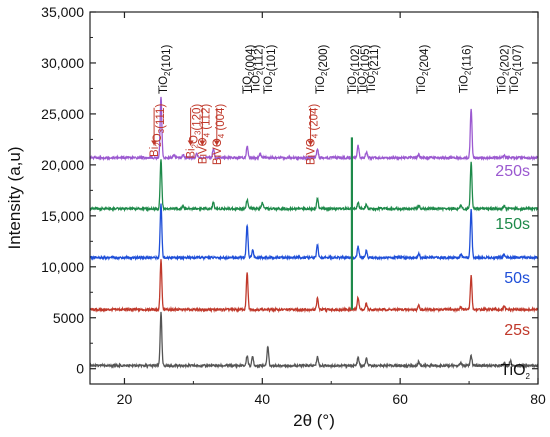 The width and height of the screenshot is (550, 437). Describe the element at coordinates (517, 330) in the screenshot. I see `series-label-25s: 25s` at that location.